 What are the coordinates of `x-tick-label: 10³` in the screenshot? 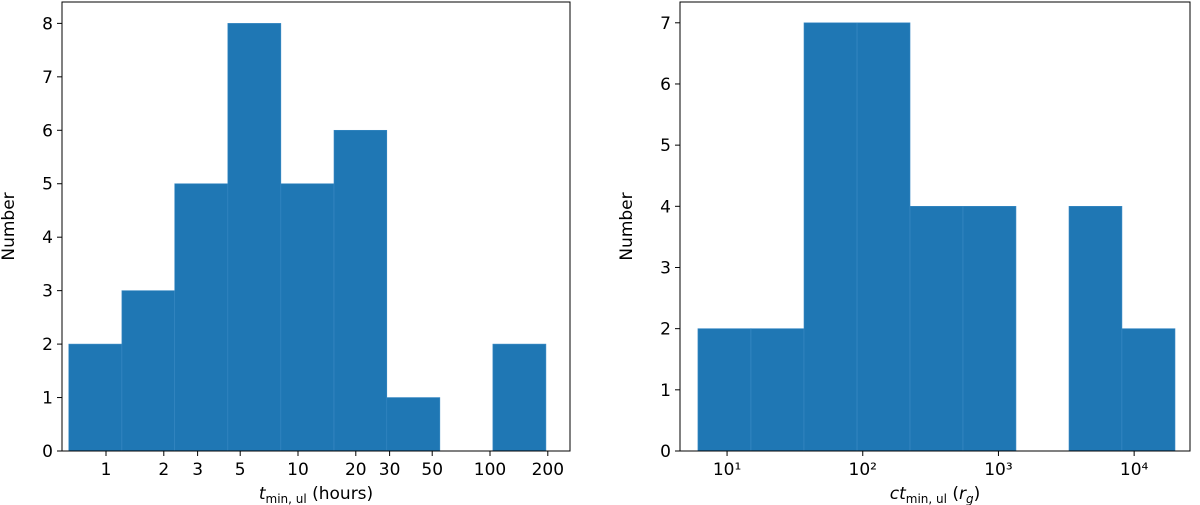 It's located at (998, 470).